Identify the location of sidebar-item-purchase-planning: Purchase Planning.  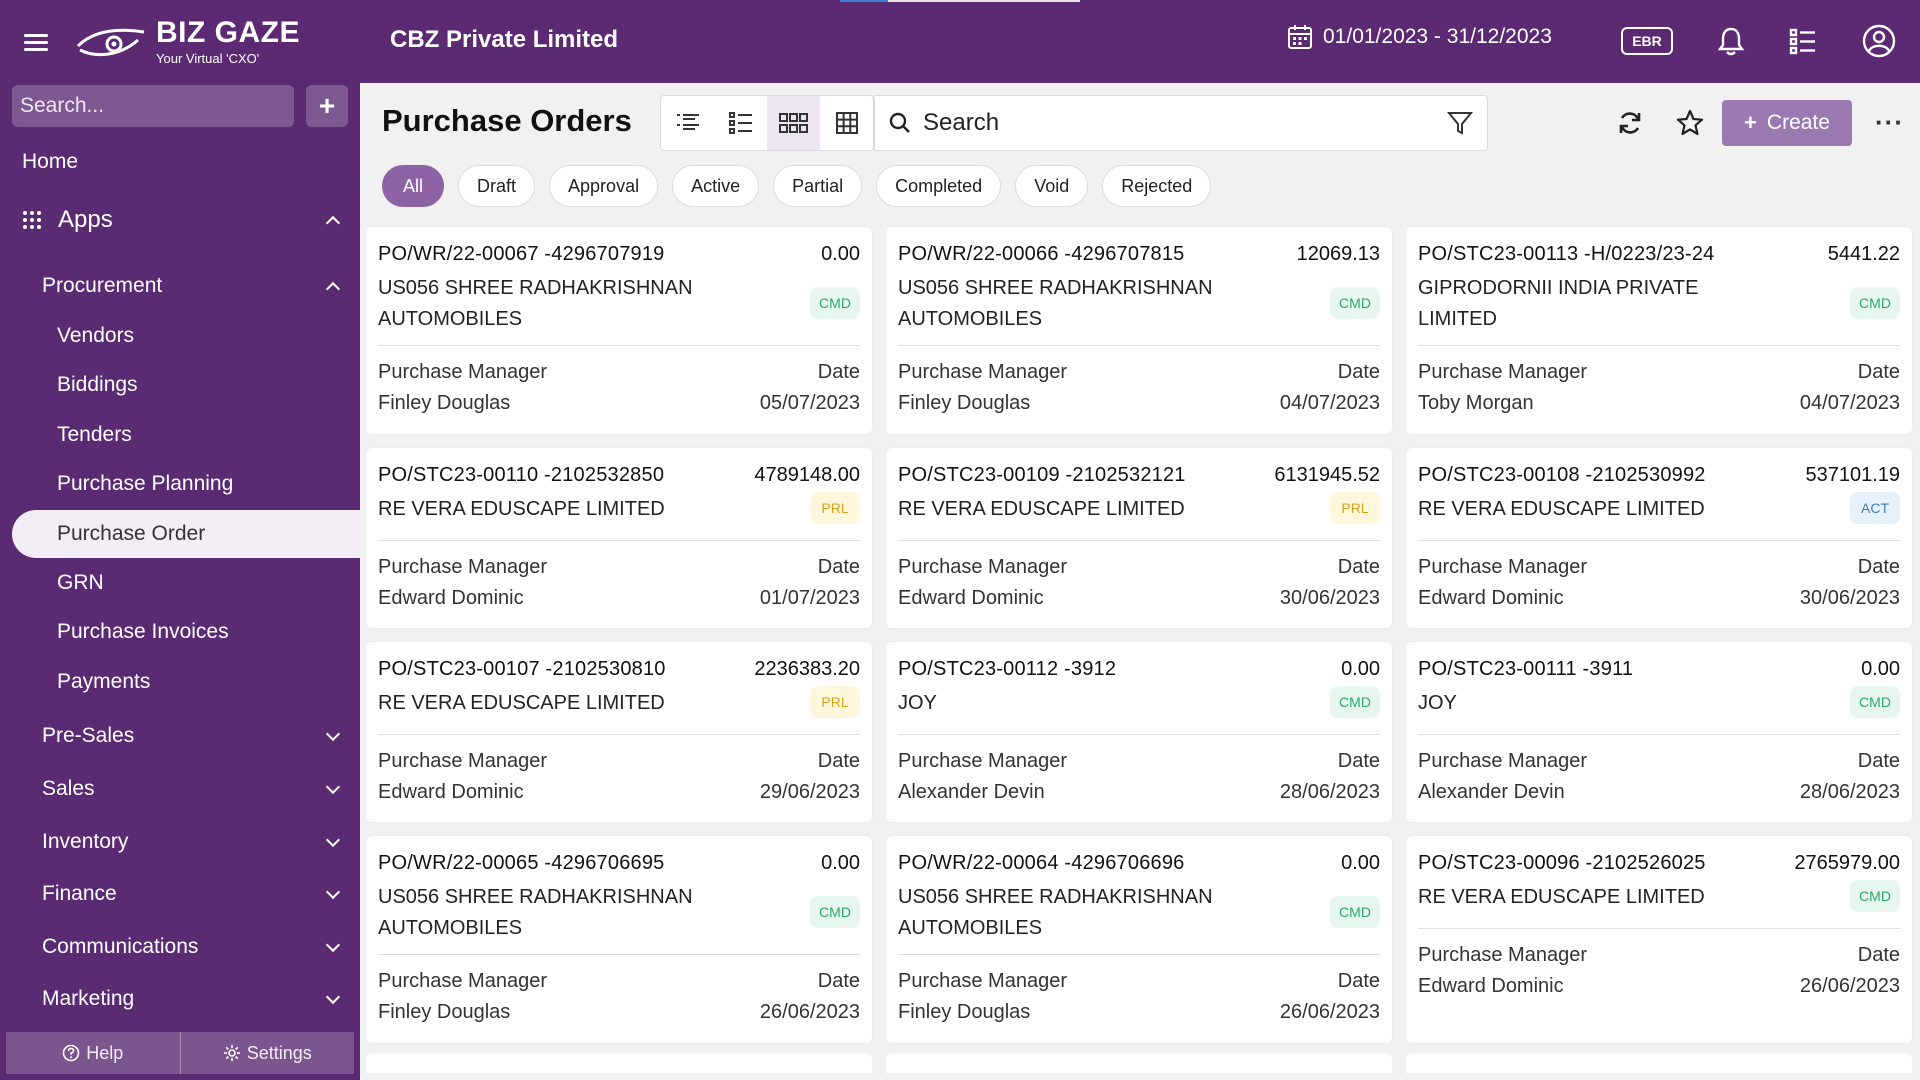
(145, 484).